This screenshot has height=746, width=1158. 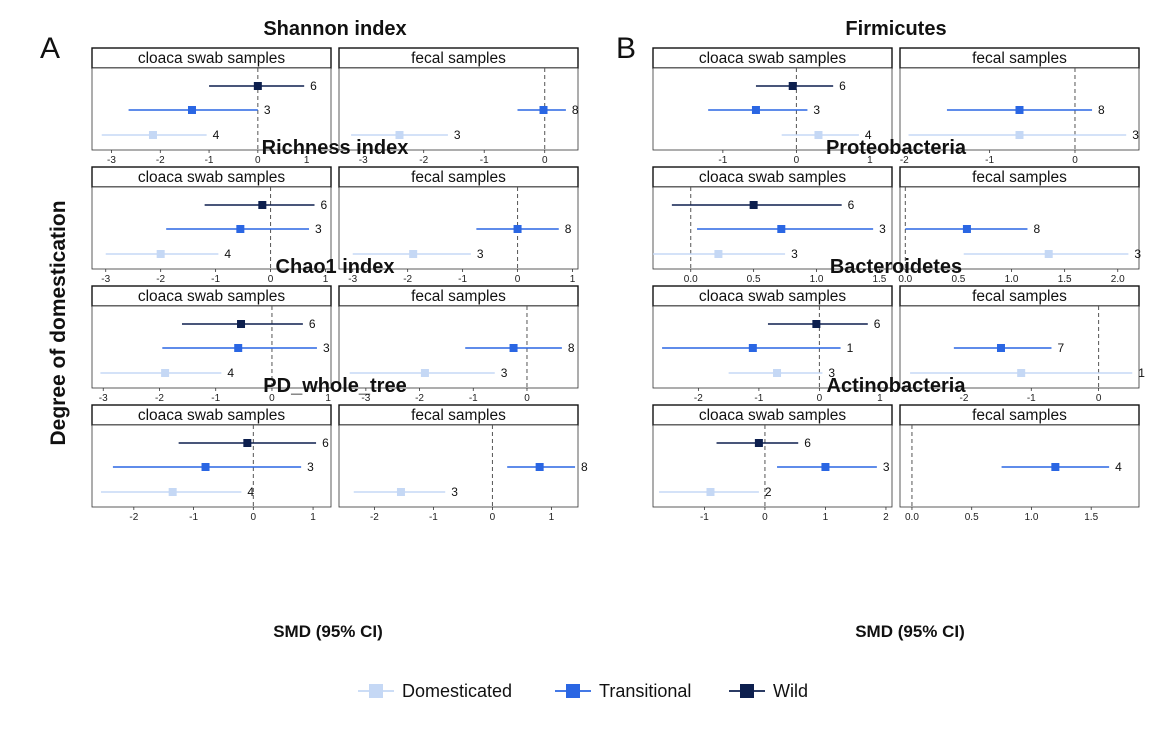 I want to click on facet-cloaca-swab: cloaca swab samples -1 0 1 6 3 4, so click(x=772, y=106).